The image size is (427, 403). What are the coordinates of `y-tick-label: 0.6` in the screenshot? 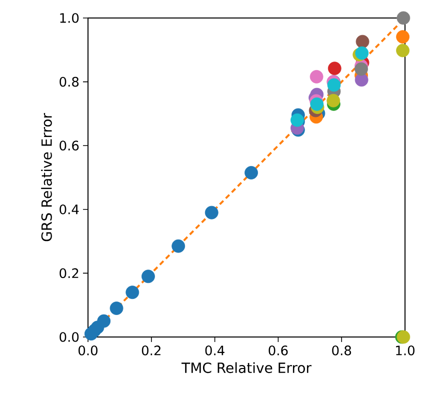 It's located at (69, 145).